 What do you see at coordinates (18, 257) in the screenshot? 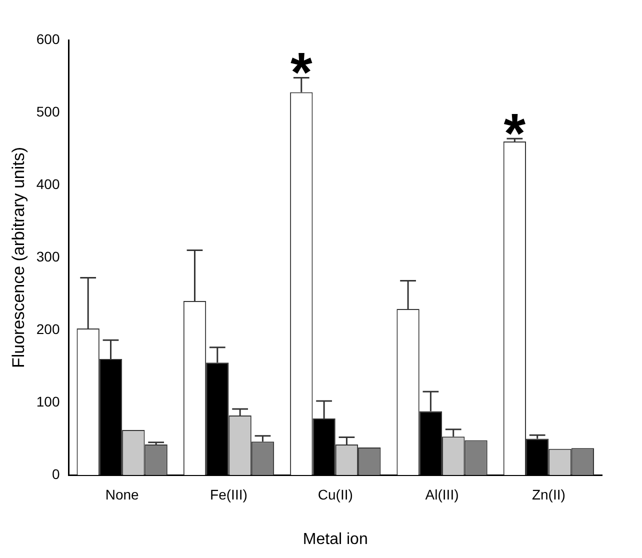
I see `y-axis-title: Fluorescence (arbitrary units)` at bounding box center [18, 257].